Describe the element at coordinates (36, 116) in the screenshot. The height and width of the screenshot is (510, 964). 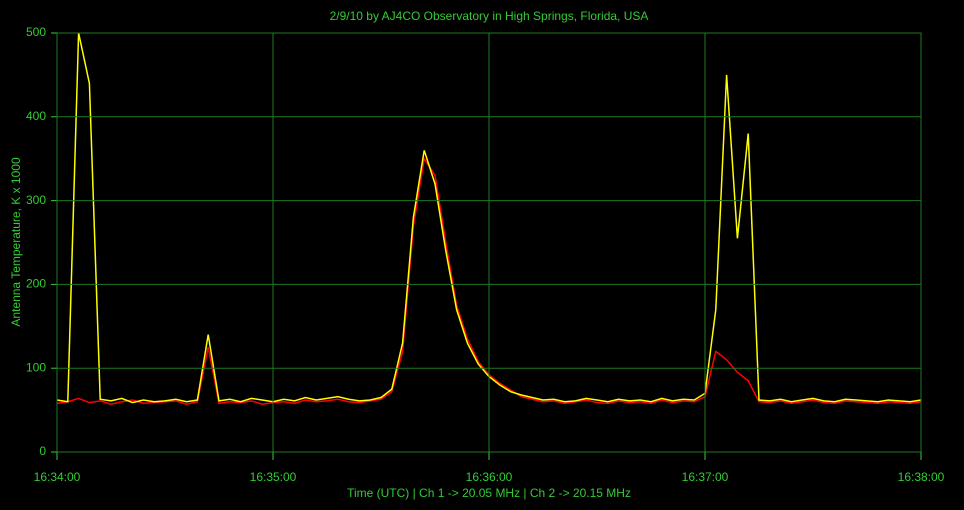
I see `y-tick-label: 400` at that location.